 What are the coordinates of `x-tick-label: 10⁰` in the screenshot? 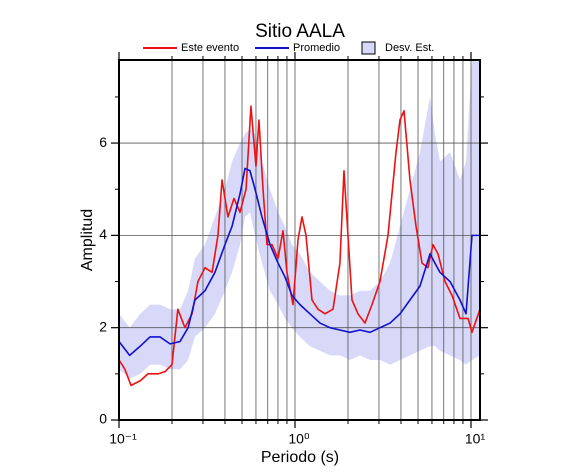 It's located at (299, 439).